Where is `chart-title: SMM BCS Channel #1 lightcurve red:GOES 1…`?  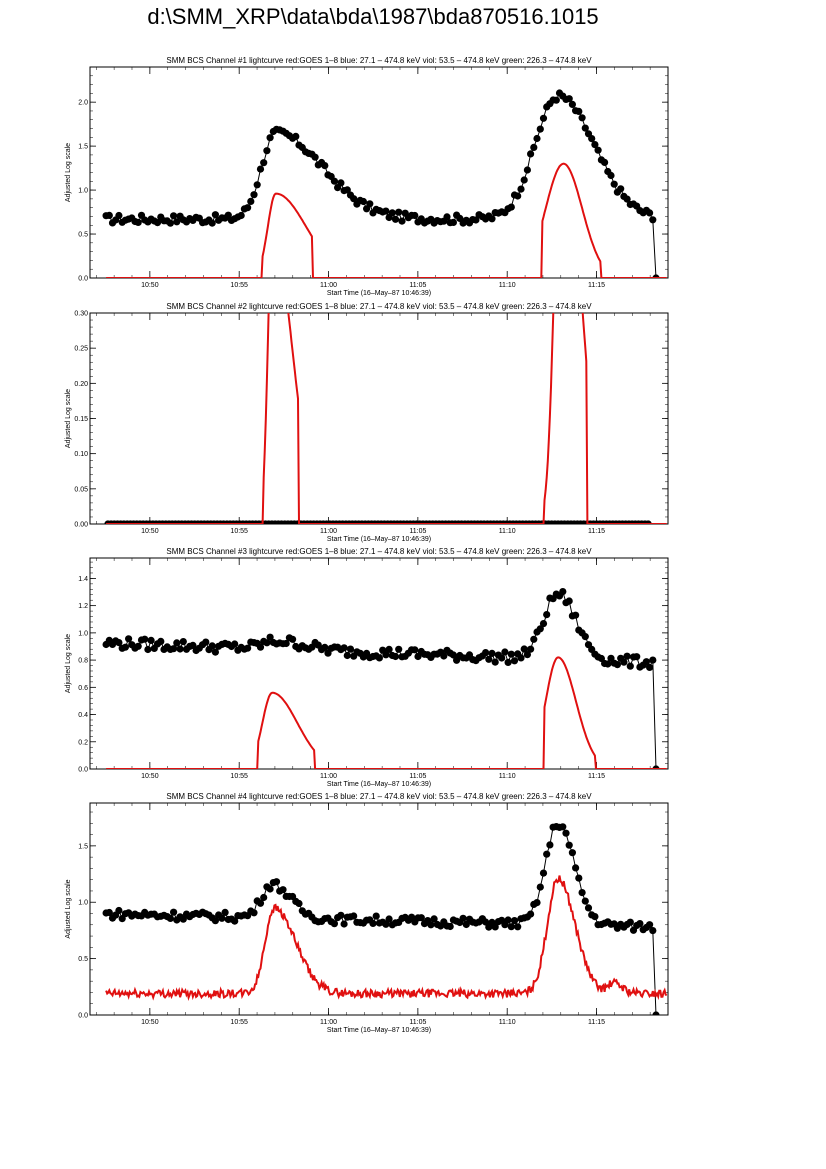
chart-title: SMM BCS Channel #1 lightcurve red:GOES 1… is located at coordinates (379, 60).